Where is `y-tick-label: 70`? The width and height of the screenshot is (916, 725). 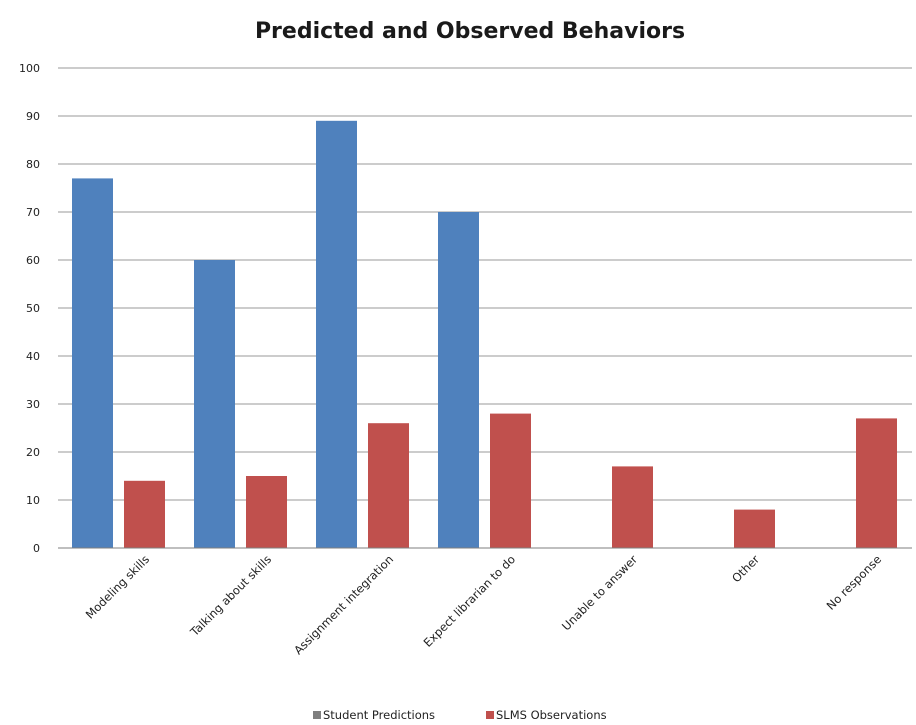 y-tick-label: 70 is located at coordinates (33, 212).